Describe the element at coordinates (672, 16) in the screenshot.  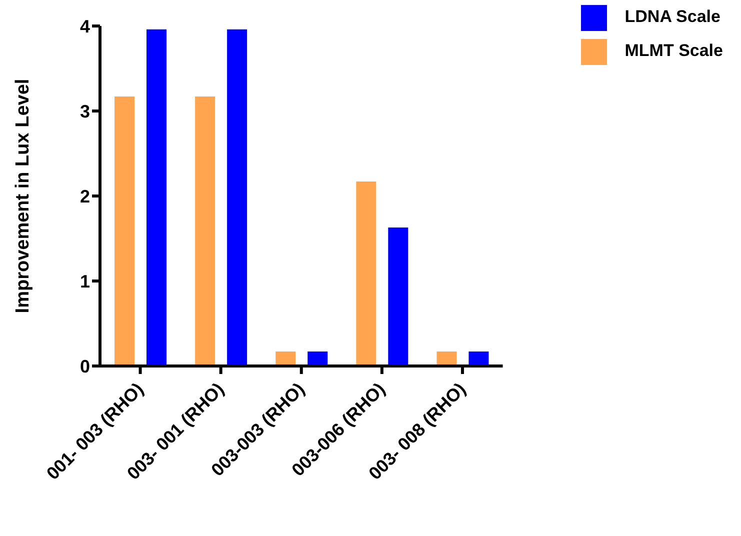
I see `legend-label: LDNA Scale` at that location.